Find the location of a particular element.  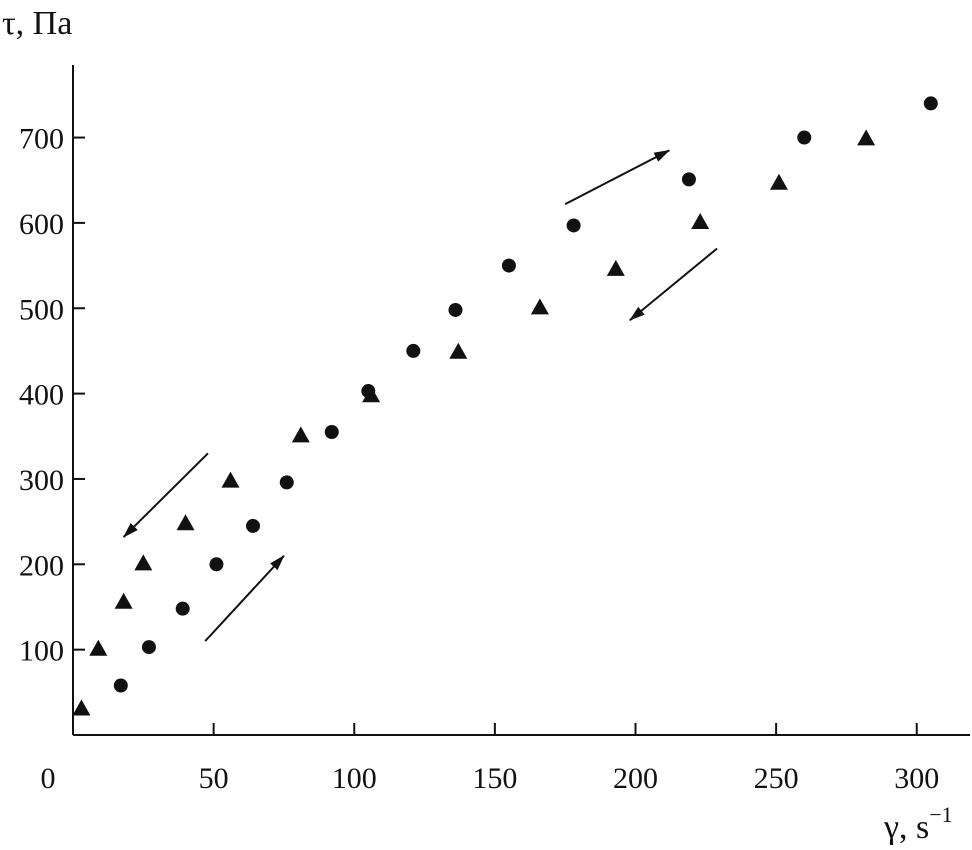

x-tick-label: 150 is located at coordinates (494, 778).